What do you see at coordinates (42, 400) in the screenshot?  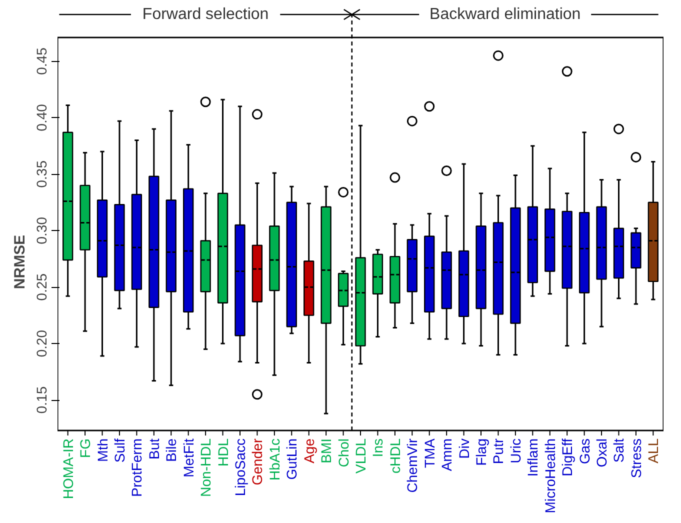 I see `y-tick-label: 0.15` at bounding box center [42, 400].